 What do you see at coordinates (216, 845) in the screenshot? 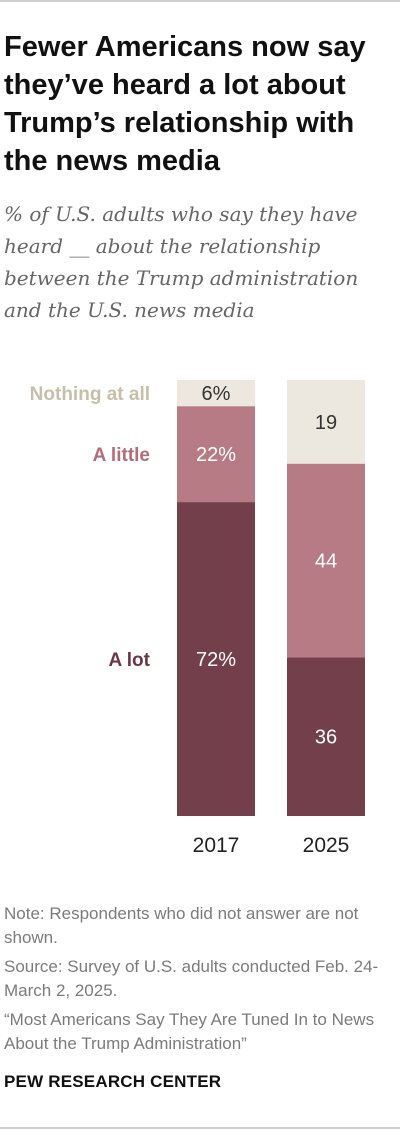
I see `x-tick-label-2017: 2017` at bounding box center [216, 845].